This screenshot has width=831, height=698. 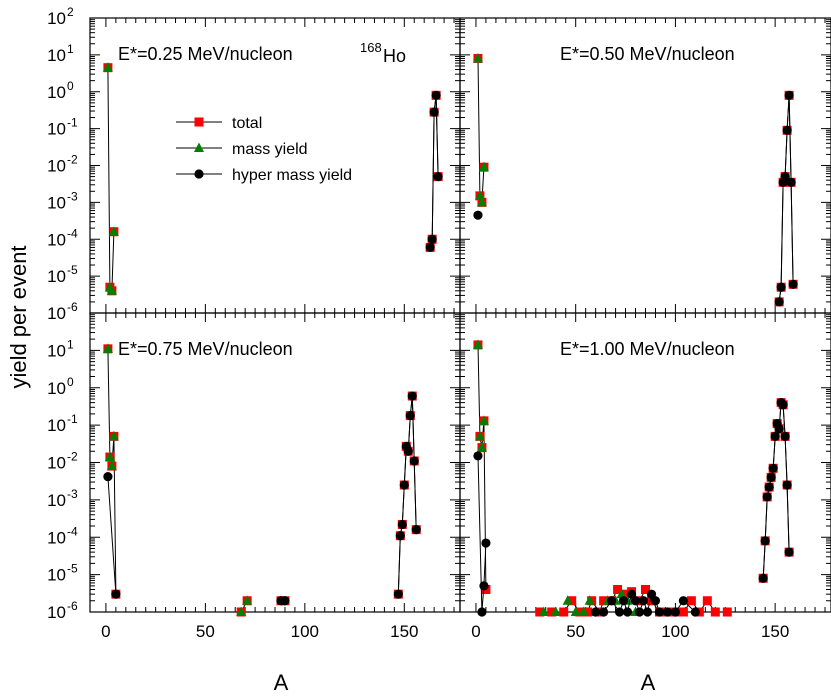 What do you see at coordinates (199, 122) in the screenshot?
I see `legend-marker-square` at bounding box center [199, 122].